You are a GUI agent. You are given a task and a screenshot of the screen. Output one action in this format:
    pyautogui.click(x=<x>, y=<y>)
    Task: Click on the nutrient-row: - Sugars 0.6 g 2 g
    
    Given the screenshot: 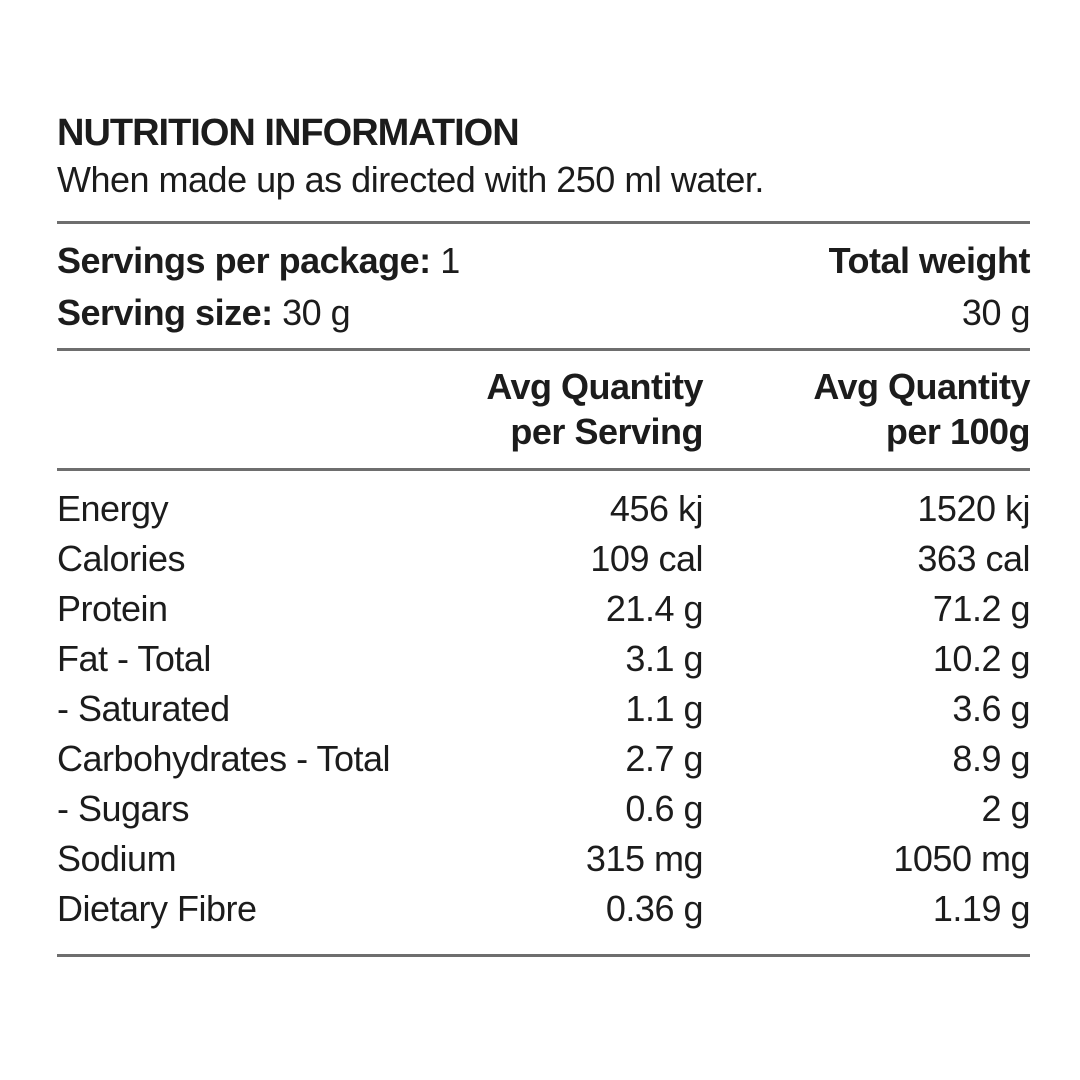 What is the action you would take?
    pyautogui.click(x=544, y=809)
    